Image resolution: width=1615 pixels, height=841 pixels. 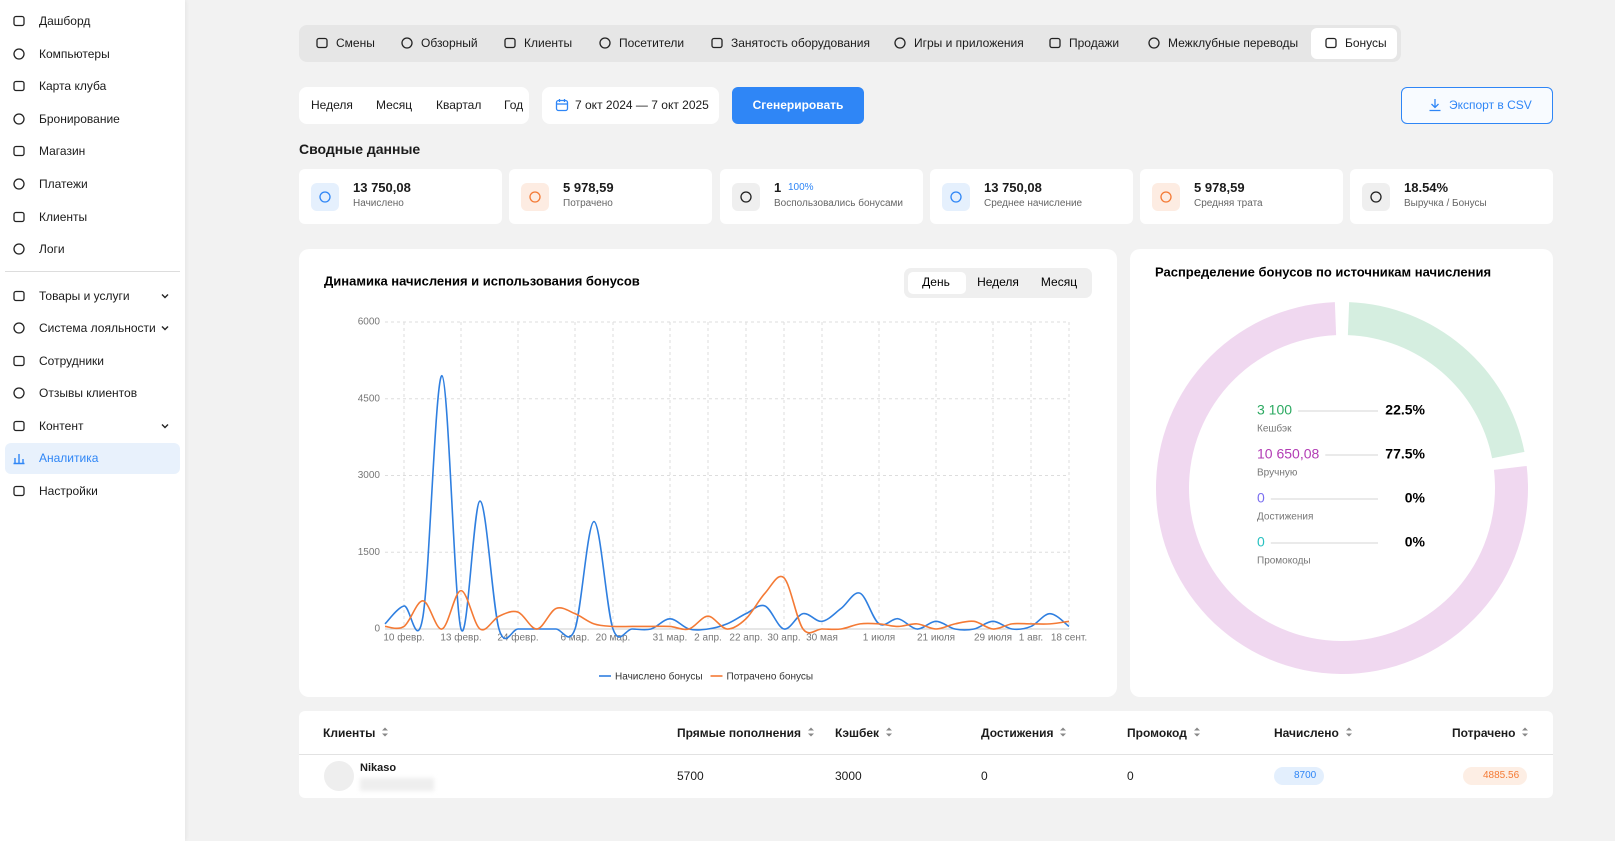 I want to click on sidebar-item: Настройки, so click(x=68, y=491).